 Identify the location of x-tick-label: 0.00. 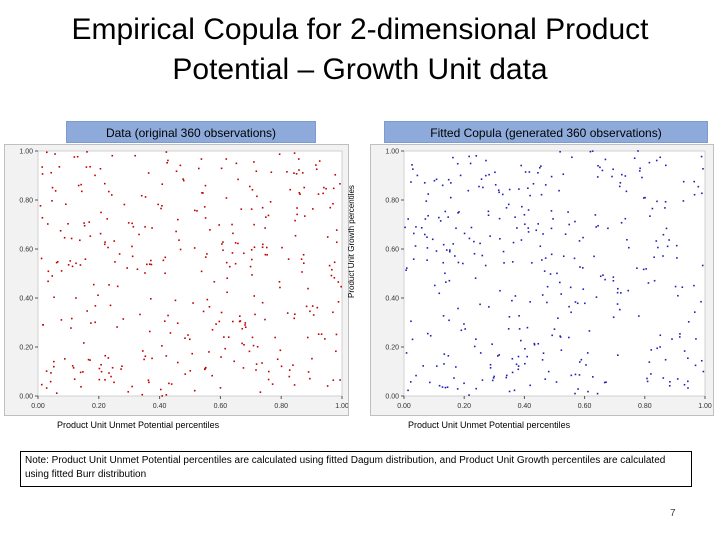
(404, 406).